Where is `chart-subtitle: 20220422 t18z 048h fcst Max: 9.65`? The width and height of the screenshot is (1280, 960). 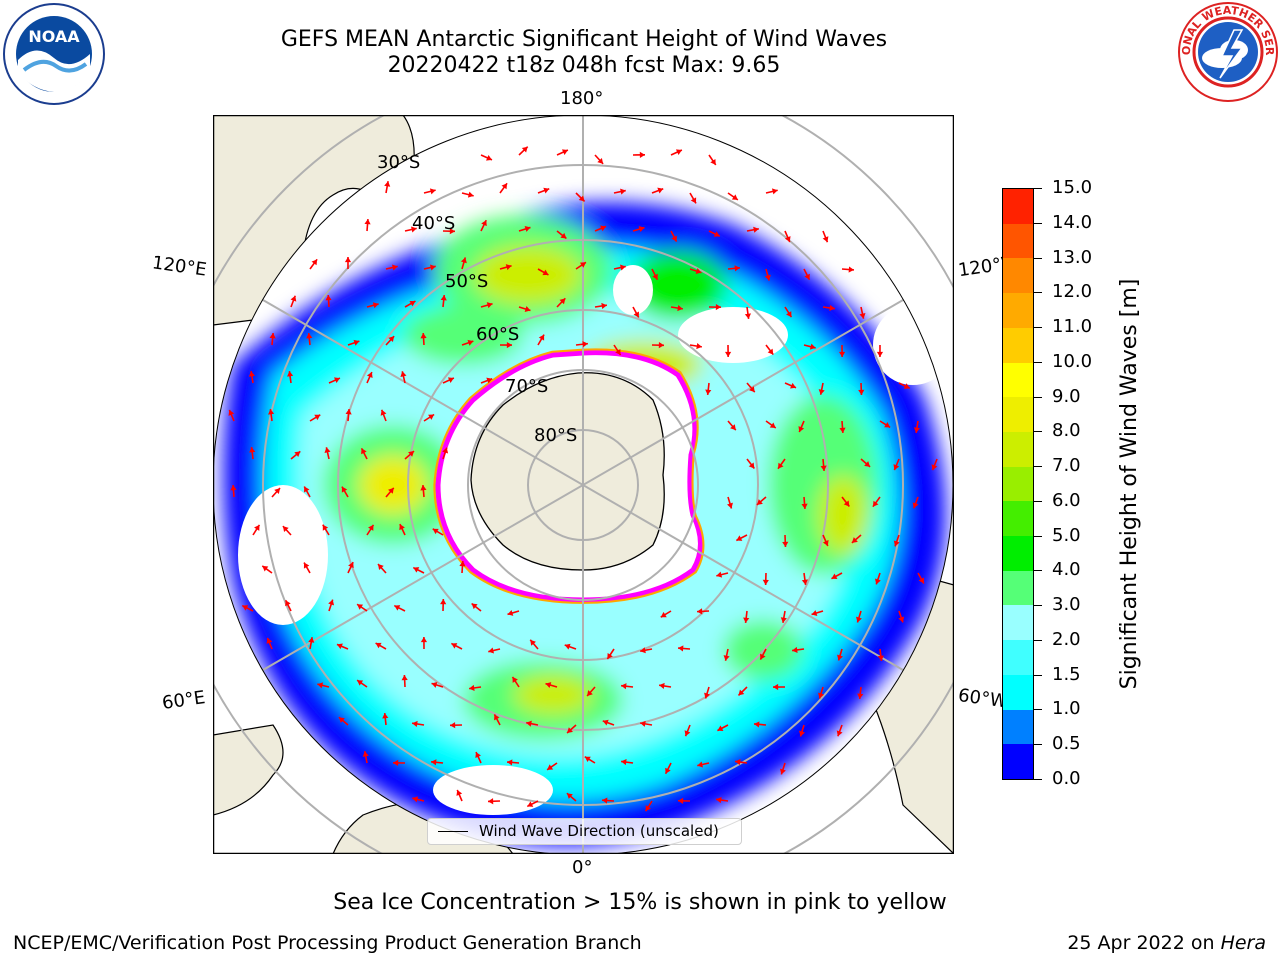 chart-subtitle: 20220422 t18z 048h fcst Max: 9.65 is located at coordinates (584, 65).